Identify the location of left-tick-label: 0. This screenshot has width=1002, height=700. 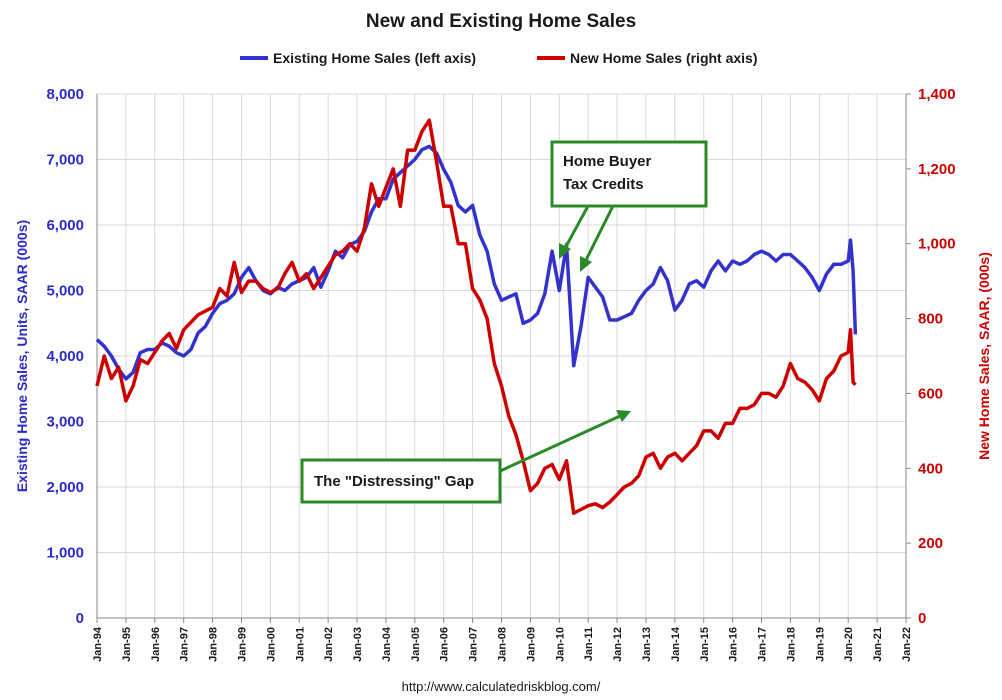
(80, 618).